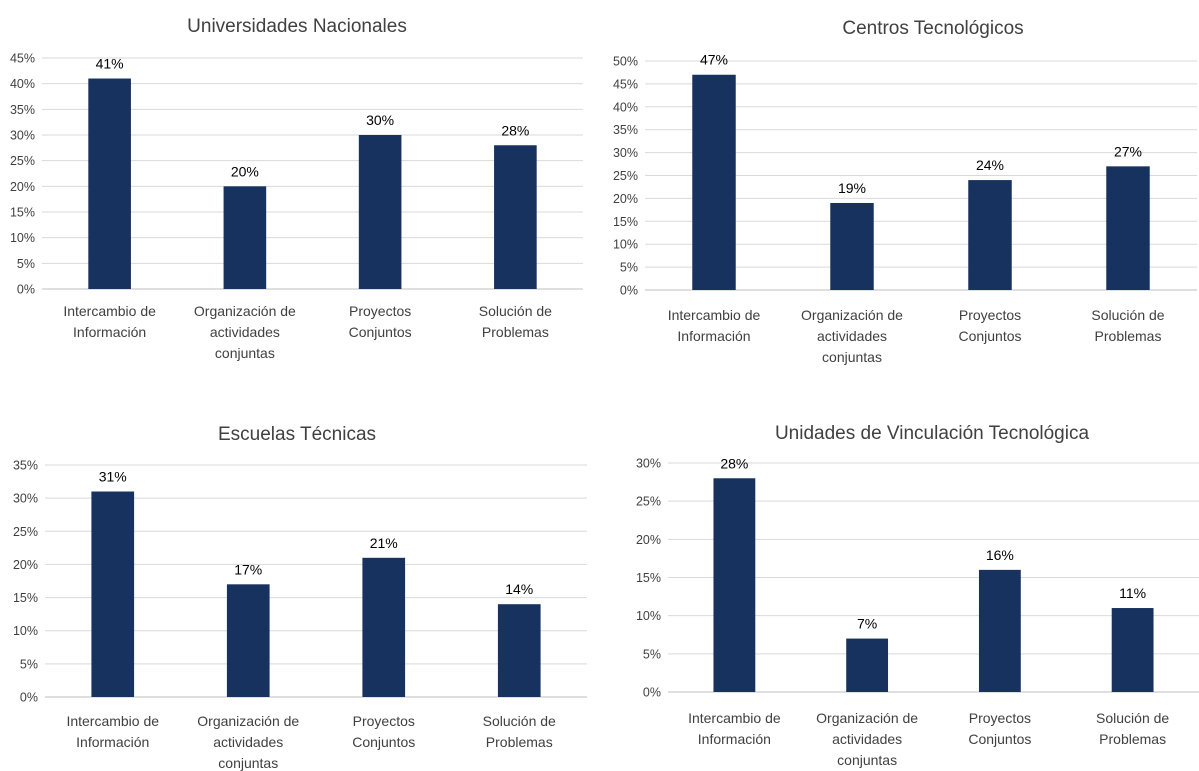 The width and height of the screenshot is (1199, 771). What do you see at coordinates (1000, 555) in the screenshot?
I see `data-label: 16%` at bounding box center [1000, 555].